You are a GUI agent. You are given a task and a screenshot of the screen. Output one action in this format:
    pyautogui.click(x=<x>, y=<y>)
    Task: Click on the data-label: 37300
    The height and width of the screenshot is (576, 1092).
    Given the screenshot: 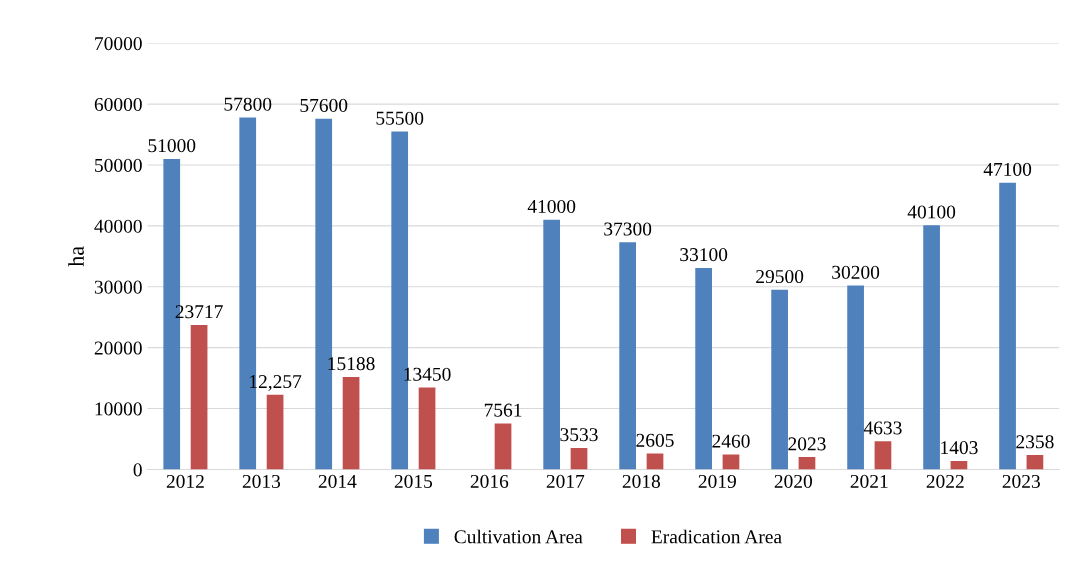 What is the action you would take?
    pyautogui.click(x=628, y=229)
    